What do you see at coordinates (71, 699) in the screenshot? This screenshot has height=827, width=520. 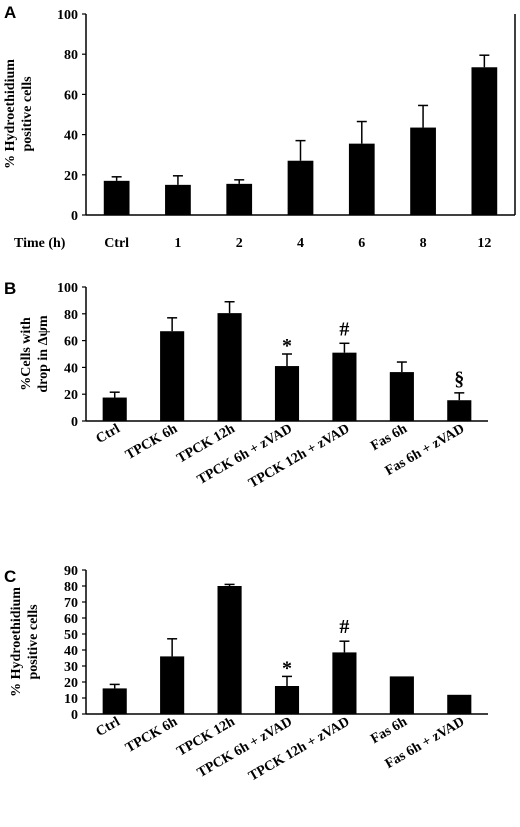 I see `y-tick-label: 10` at bounding box center [71, 699].